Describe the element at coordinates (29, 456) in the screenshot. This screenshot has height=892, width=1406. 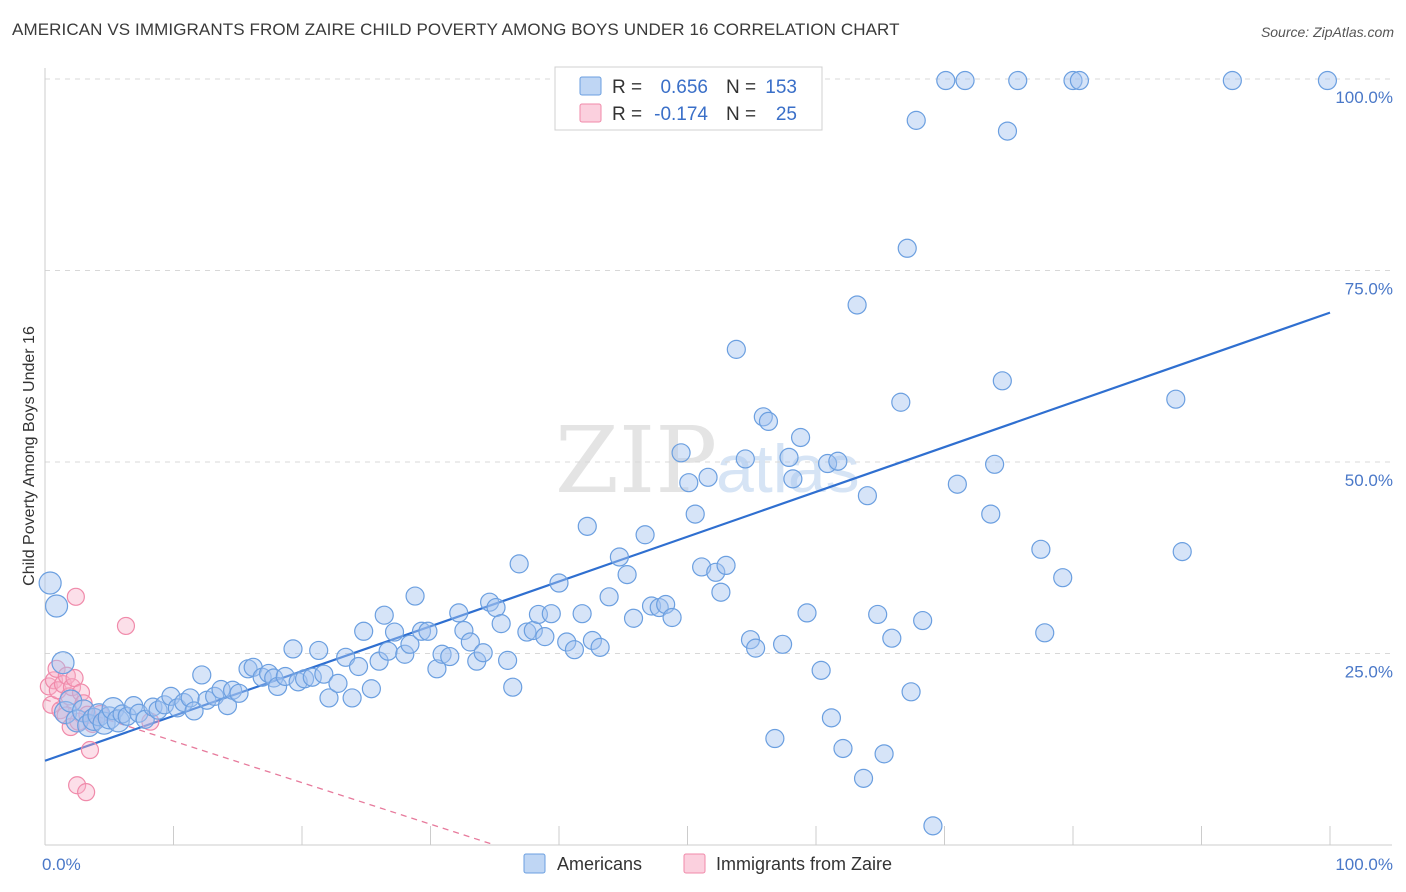
I see `y-axis-title: Child Poverty Among Boys Under 16` at that location.